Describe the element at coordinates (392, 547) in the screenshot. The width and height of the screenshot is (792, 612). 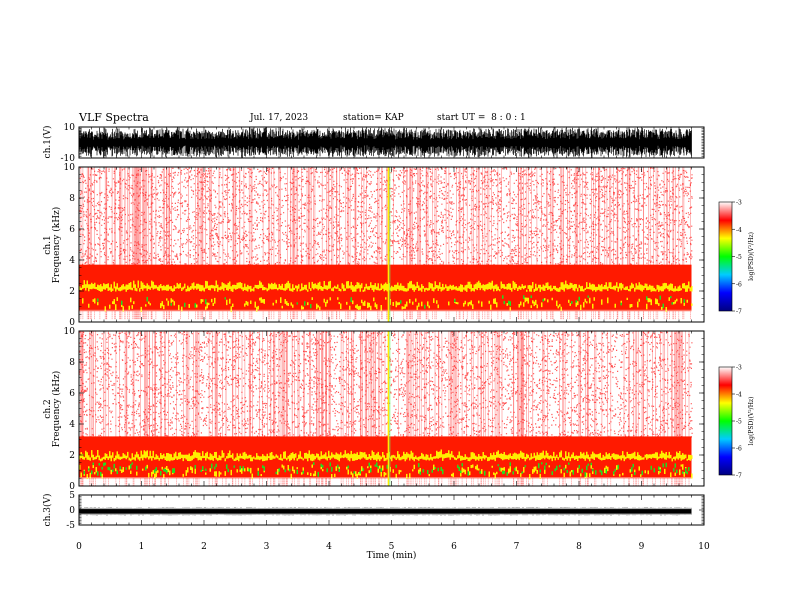
I see `x-tick-label: 5` at that location.